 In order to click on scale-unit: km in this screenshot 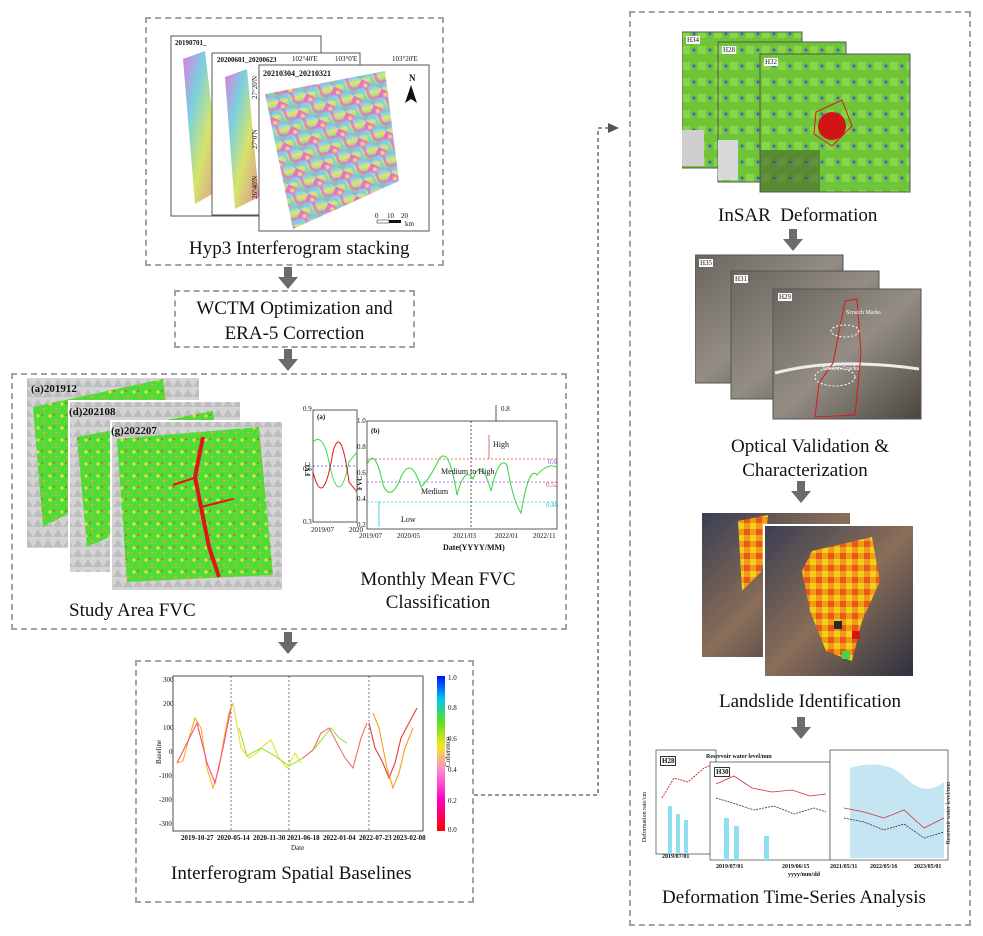, I will do `click(409, 224)`.